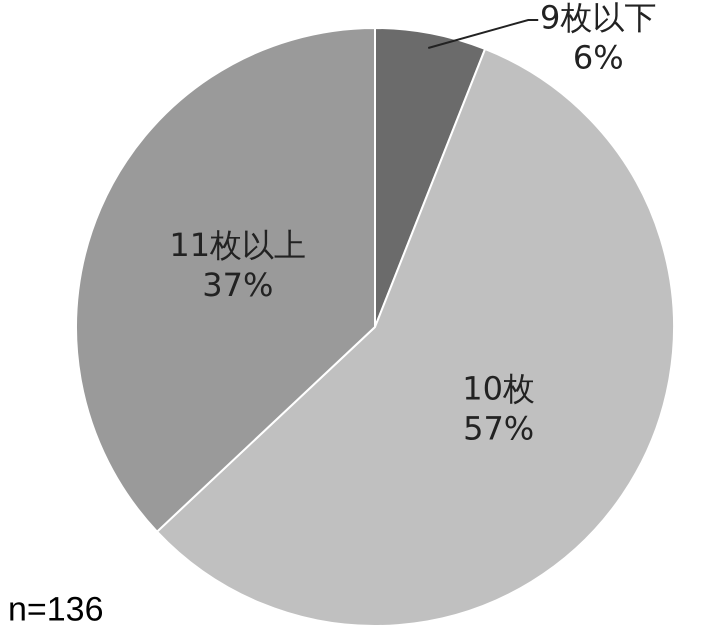 The image size is (711, 632). I want to click on data-label: 6%, so click(598, 57).